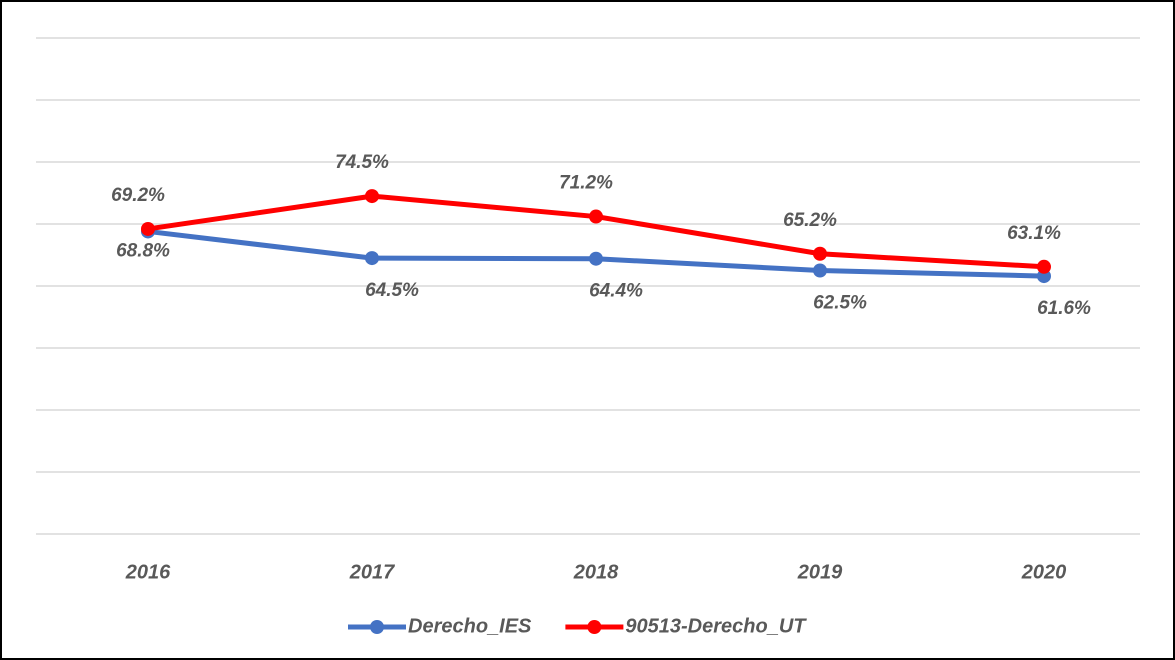  I want to click on data-label: 69.2%, so click(138, 195).